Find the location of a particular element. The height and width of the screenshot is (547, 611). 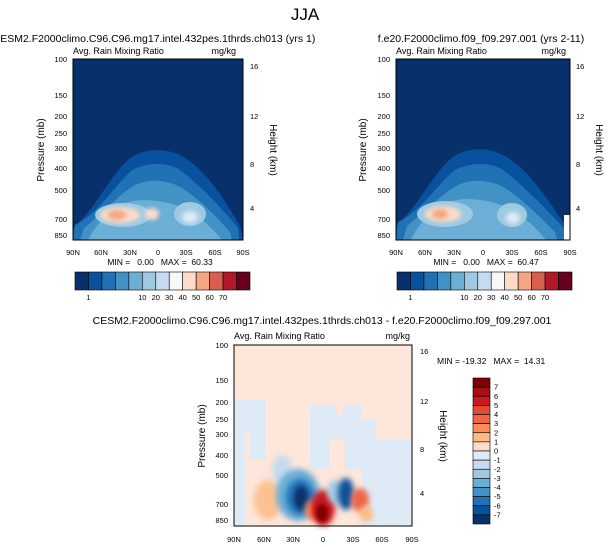

panel-1-ylabel: Pressure (mb) is located at coordinates (41, 149).